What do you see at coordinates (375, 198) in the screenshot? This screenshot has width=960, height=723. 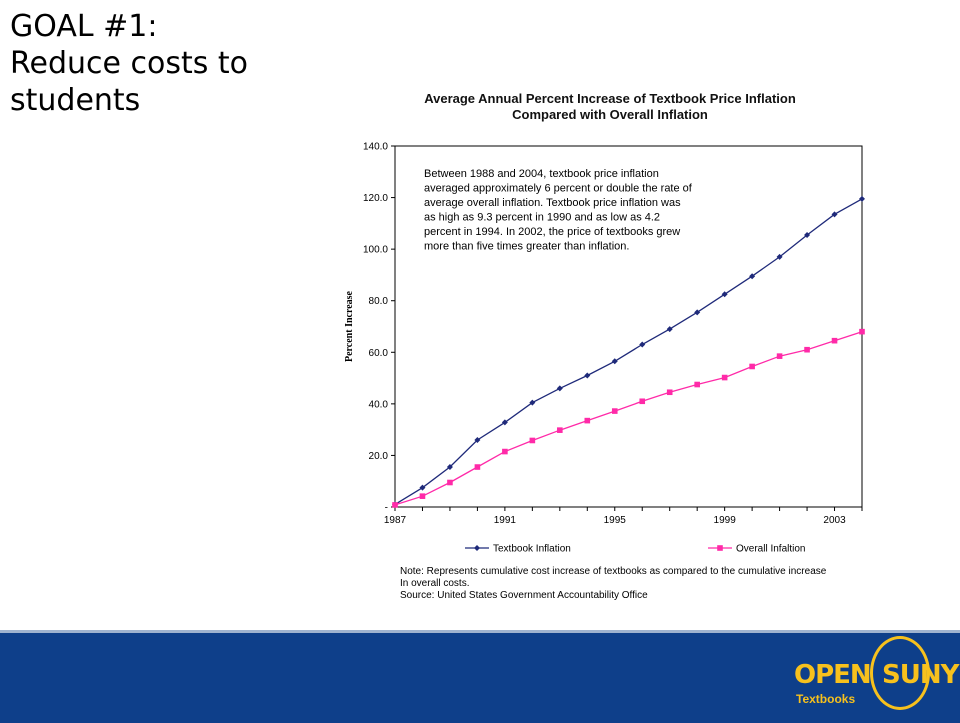 I see `y-tick-label: 120.0` at bounding box center [375, 198].